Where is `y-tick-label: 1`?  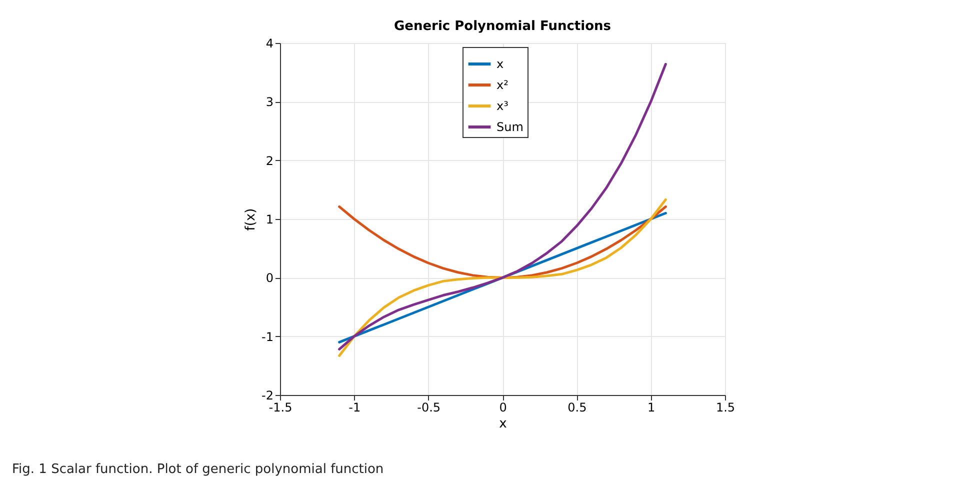
y-tick-label: 1 is located at coordinates (270, 219).